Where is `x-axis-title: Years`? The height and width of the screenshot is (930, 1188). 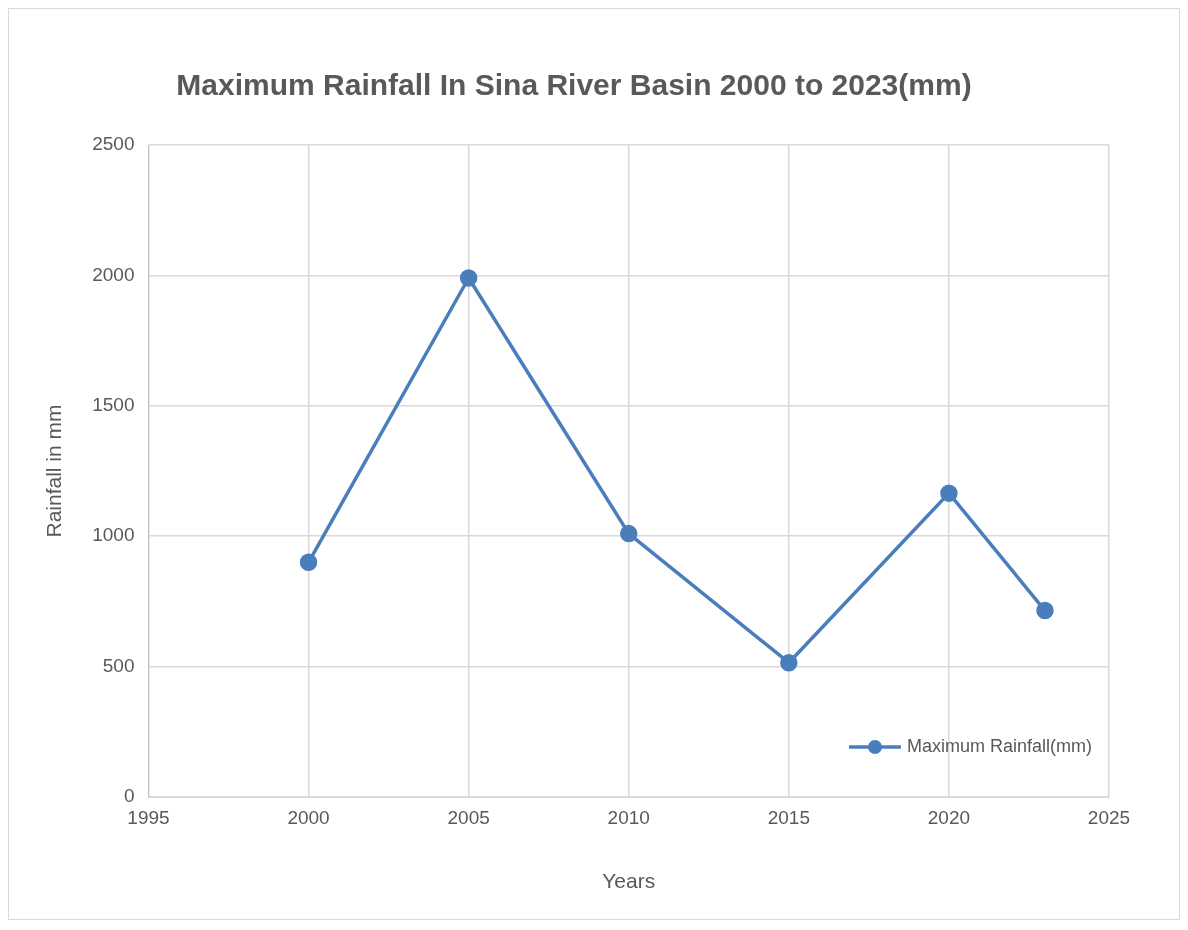
x-axis-title: Years is located at coordinates (629, 881).